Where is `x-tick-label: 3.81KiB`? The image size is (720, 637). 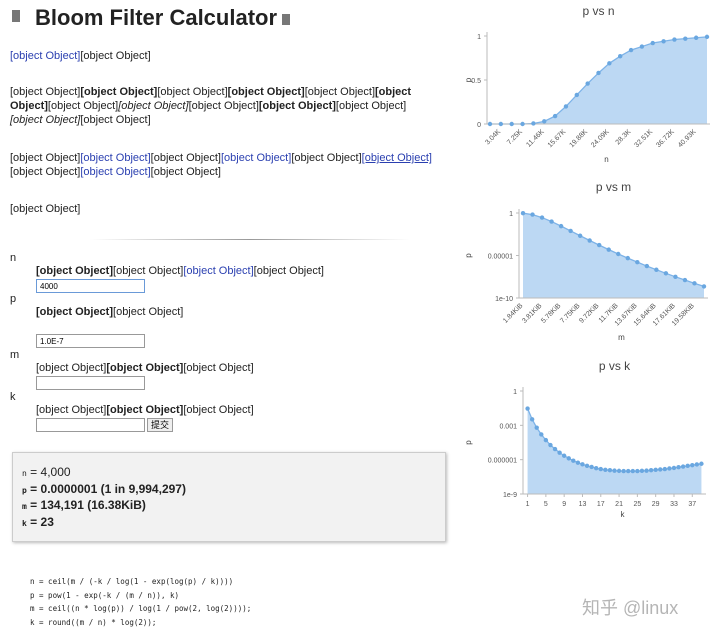 x-tick-label: 3.81KiB is located at coordinates (532, 313).